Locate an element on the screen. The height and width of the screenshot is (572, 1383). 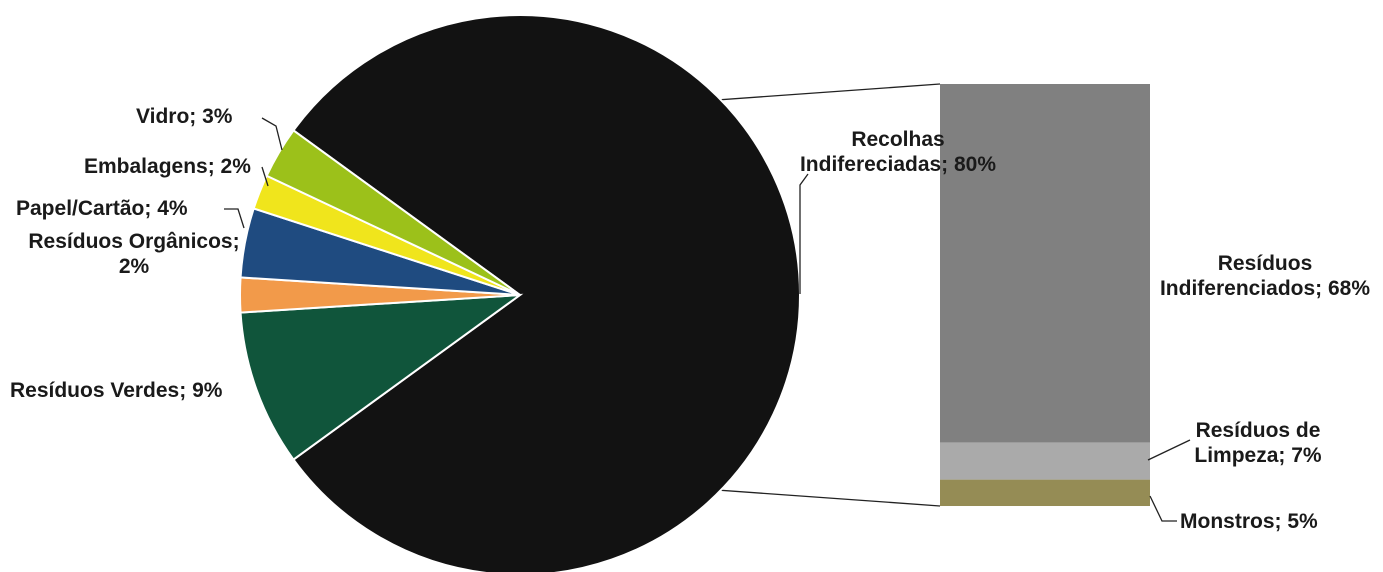
data-label-limpeza-line2: Limpeza; 7% is located at coordinates (1258, 455).